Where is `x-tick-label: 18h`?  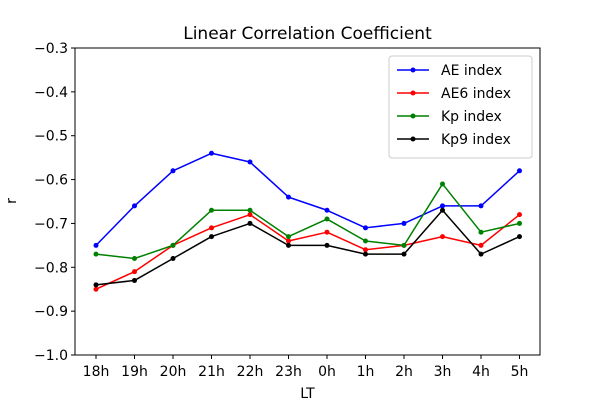
x-tick-label: 18h is located at coordinates (96, 372).